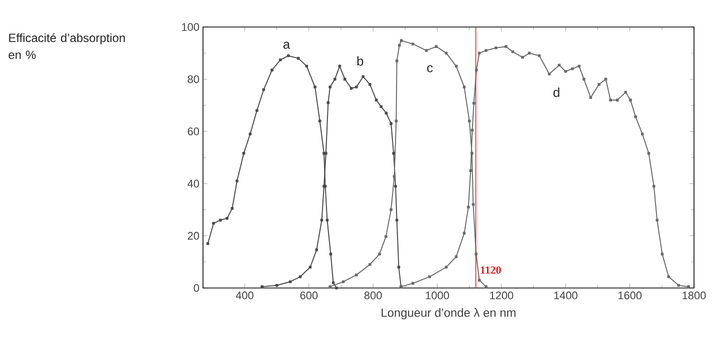 The height and width of the screenshot is (345, 725). What do you see at coordinates (438, 296) in the screenshot?
I see `x-tick-label: 1000` at bounding box center [438, 296].